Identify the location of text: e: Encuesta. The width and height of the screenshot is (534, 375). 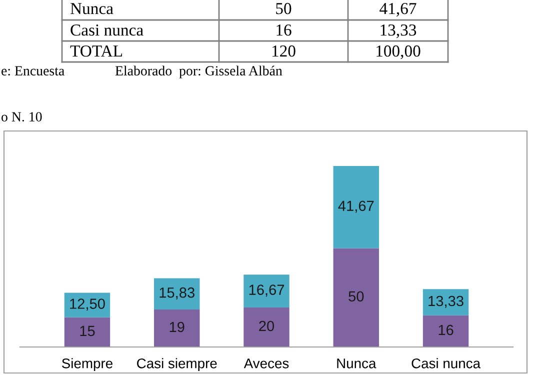
(33, 71).